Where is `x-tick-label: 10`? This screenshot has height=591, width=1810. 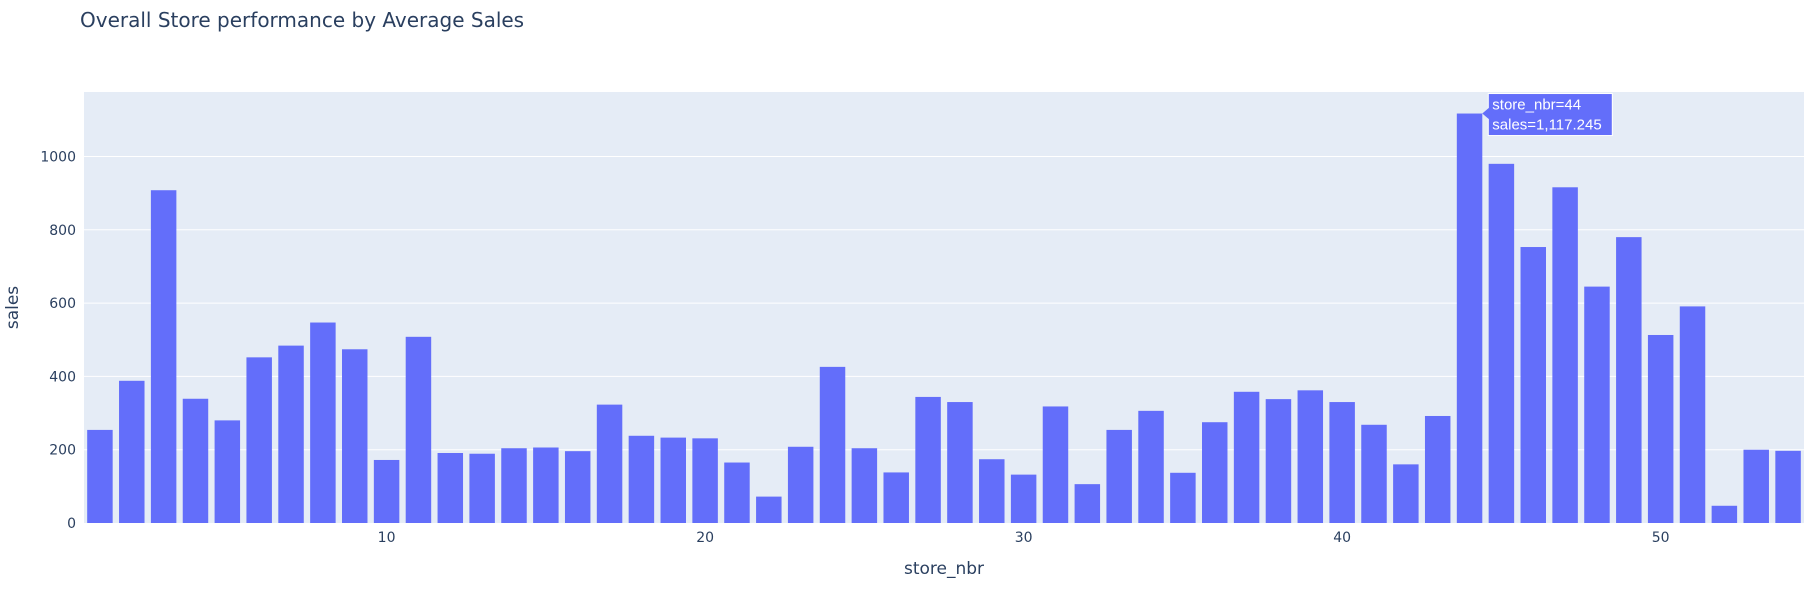 x-tick-label: 10 is located at coordinates (387, 538).